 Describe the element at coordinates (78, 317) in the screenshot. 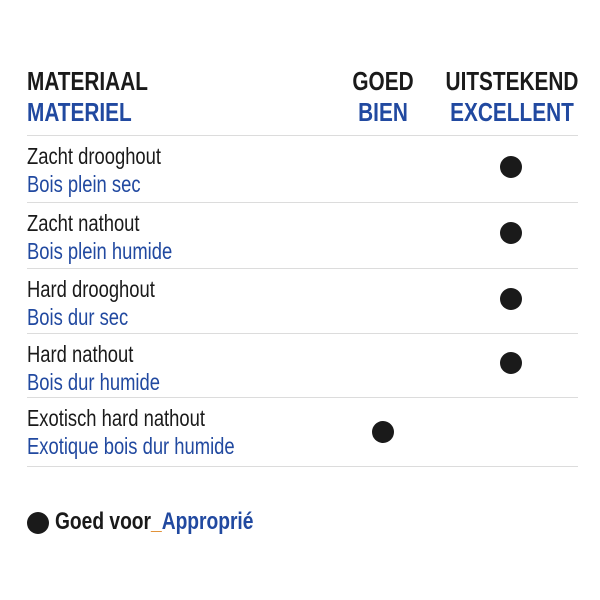

I see `material-fr: Bois dur sec` at that location.